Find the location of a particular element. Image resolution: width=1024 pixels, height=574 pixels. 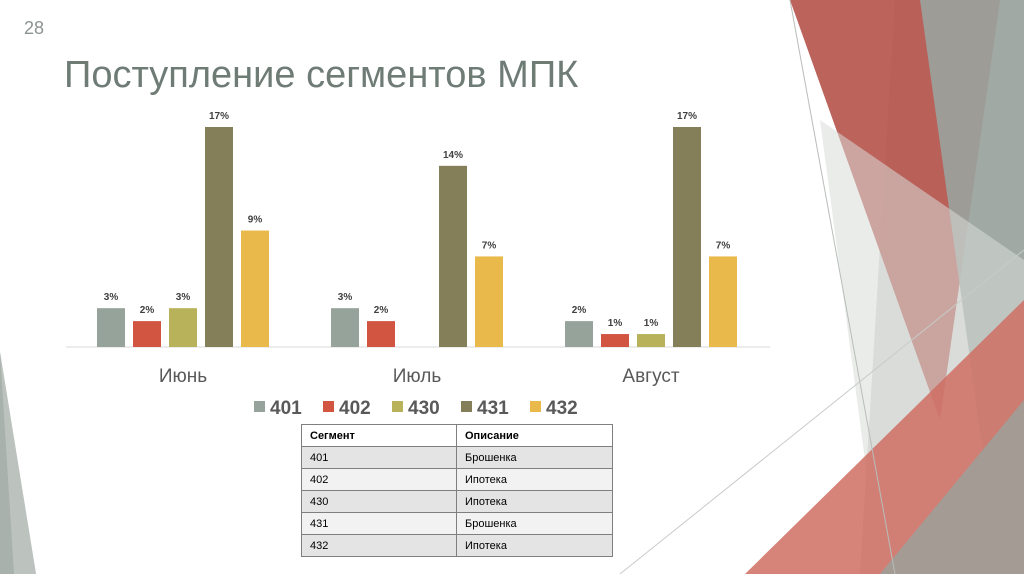

table-cell-segment: 431 is located at coordinates (379, 523).